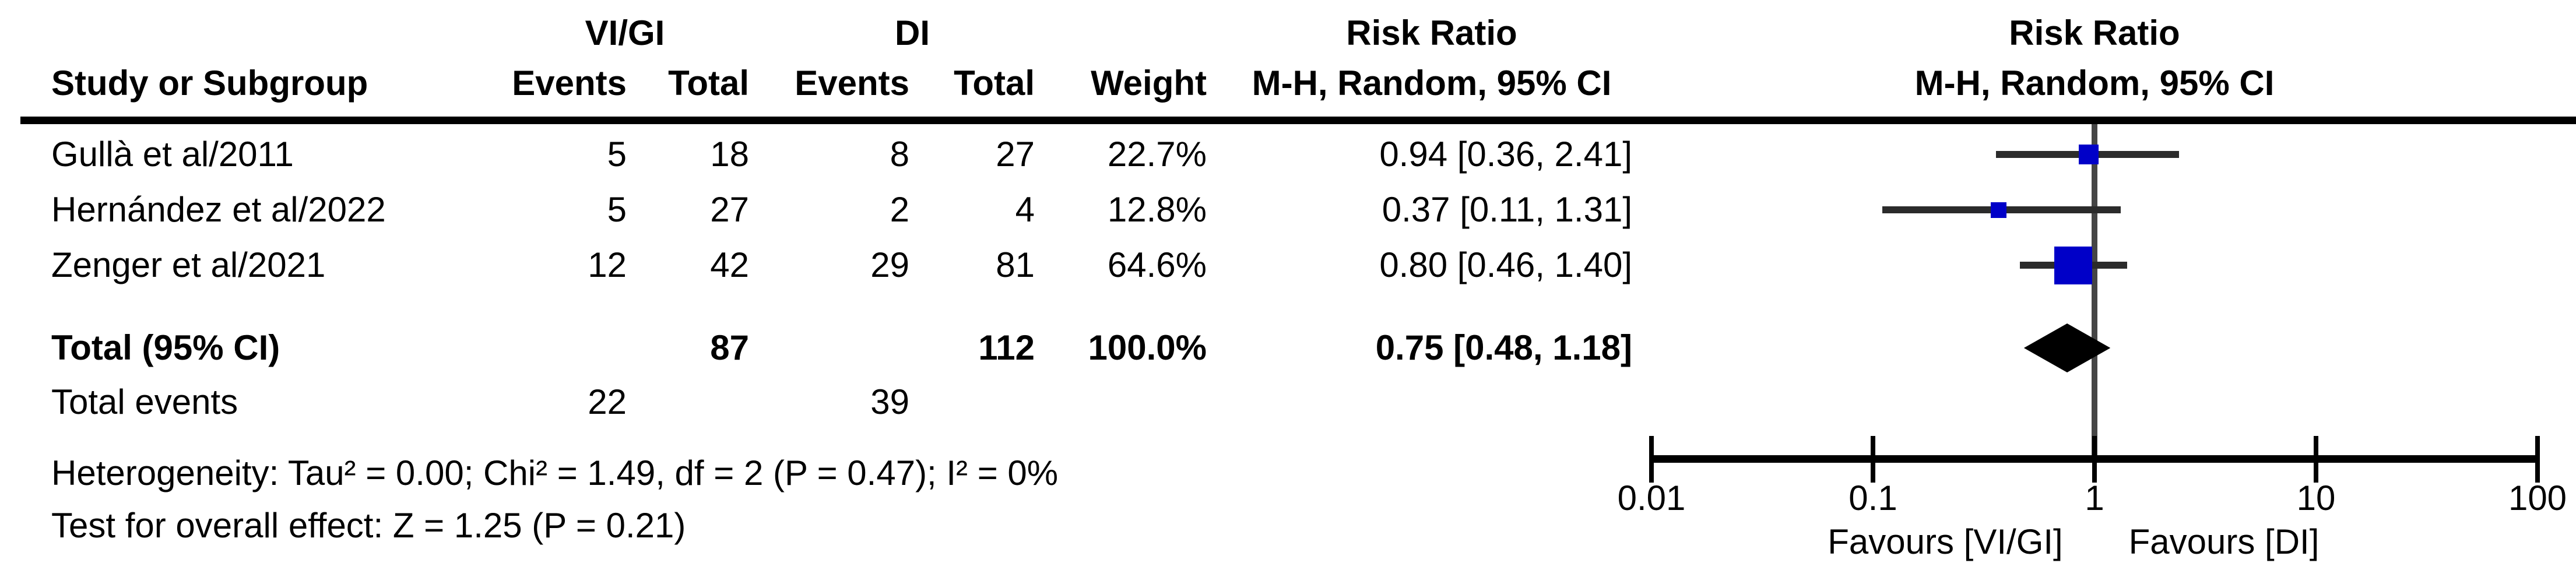 The height and width of the screenshot is (577, 2576). Describe the element at coordinates (1945, 541) in the screenshot. I see `favours-left-label: Favours [VI/GI]` at that location.